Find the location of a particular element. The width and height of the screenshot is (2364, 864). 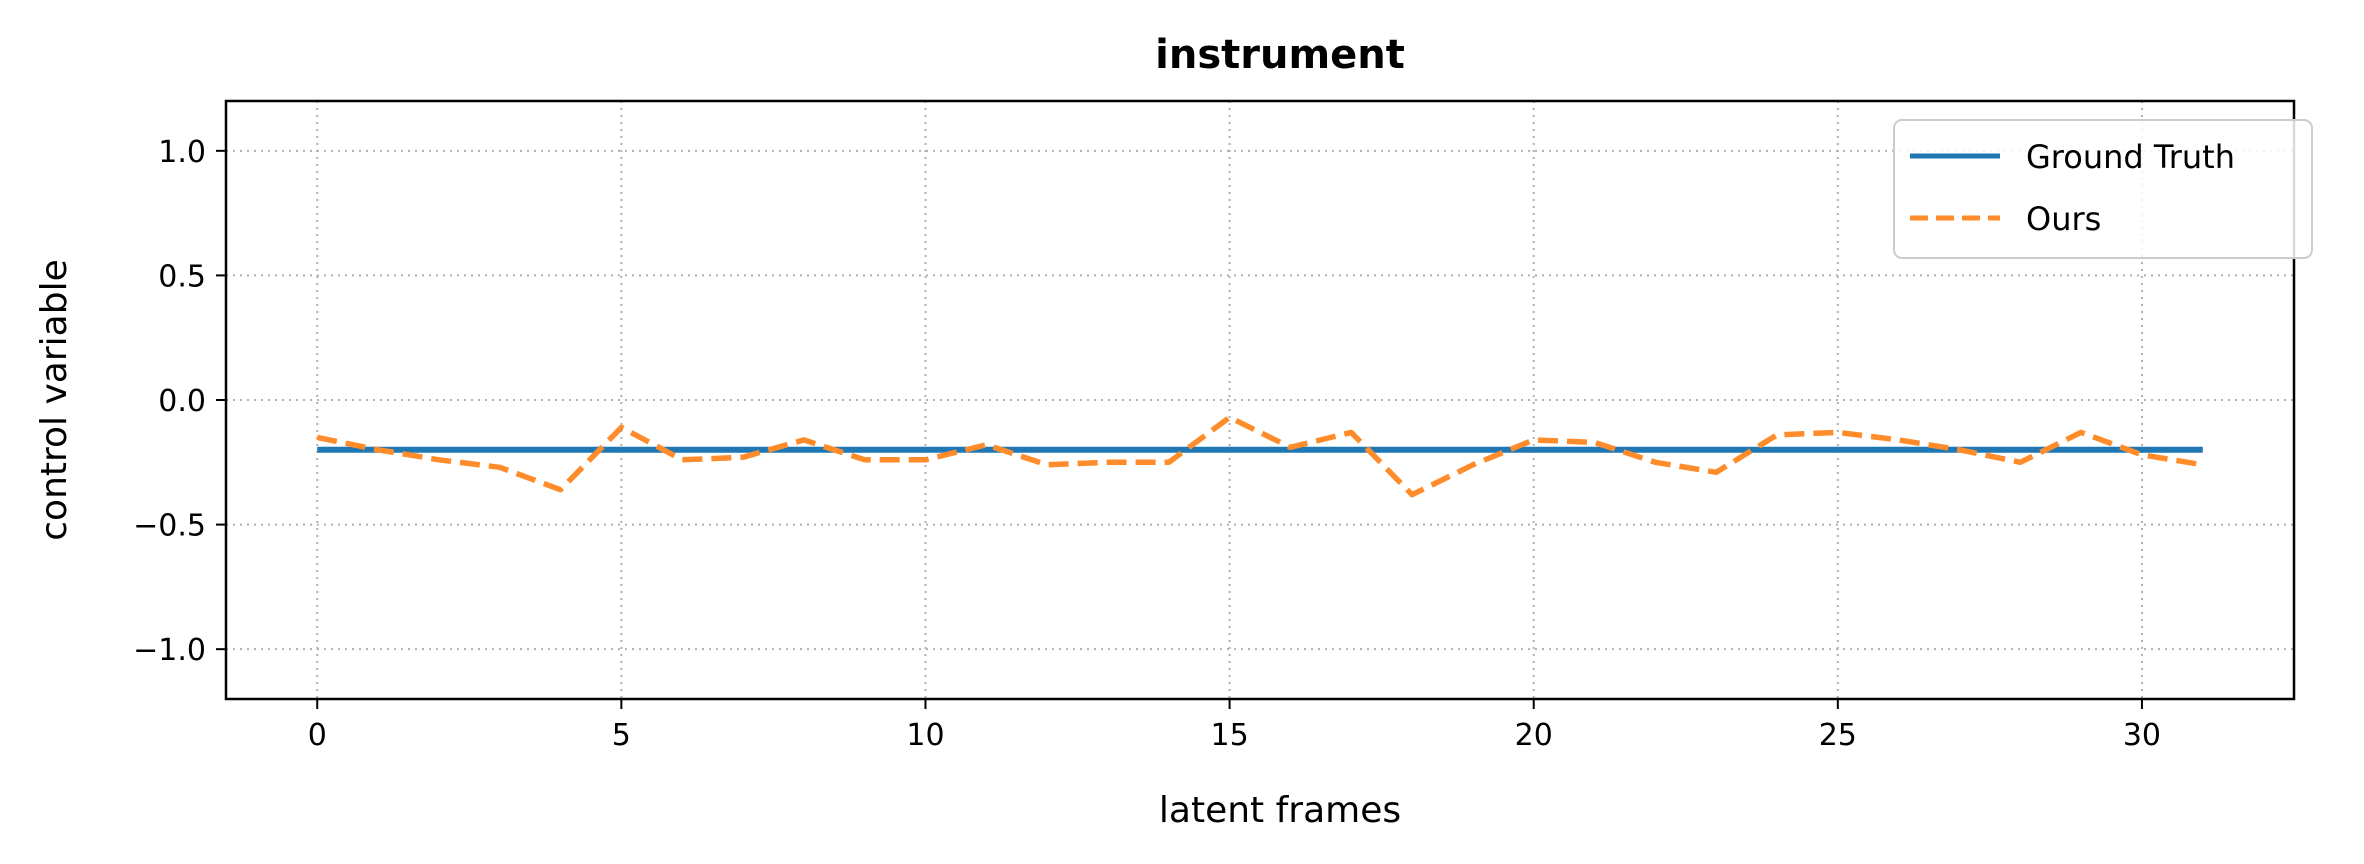

y-tick-label: −0.5 is located at coordinates (169, 526).